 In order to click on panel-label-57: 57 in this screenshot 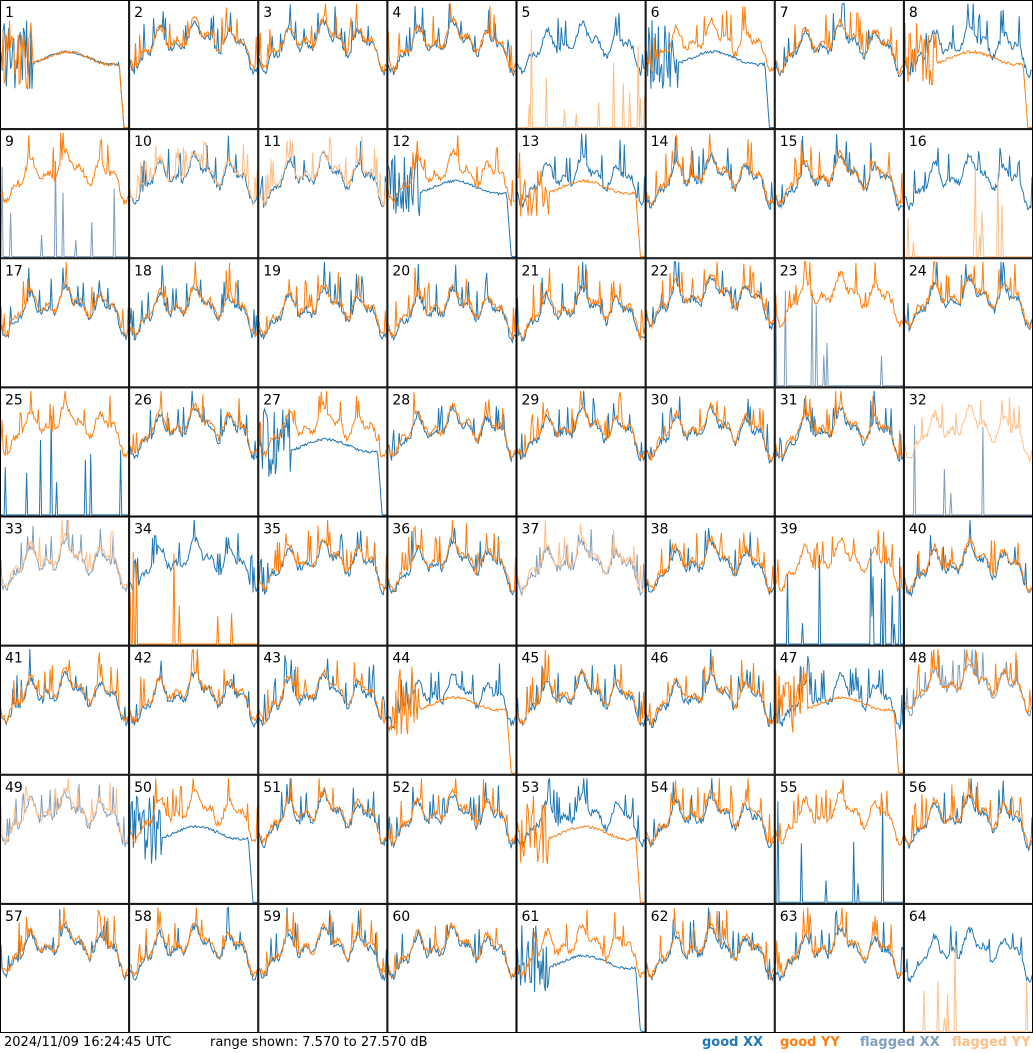, I will do `click(14, 917)`.